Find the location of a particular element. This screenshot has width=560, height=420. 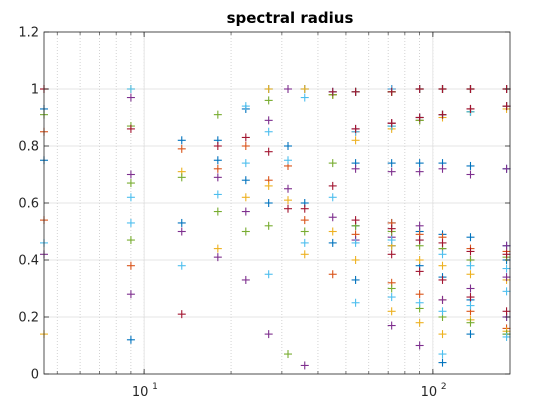

y-tick-label: 1 is located at coordinates (35, 90).